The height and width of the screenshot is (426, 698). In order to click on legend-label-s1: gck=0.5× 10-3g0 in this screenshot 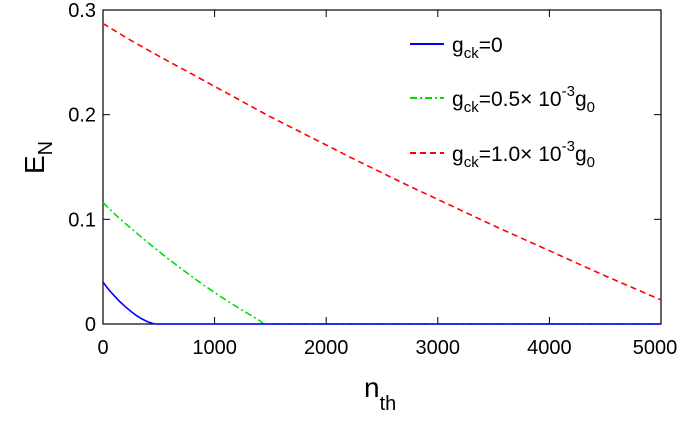, I will do `click(523, 99)`.